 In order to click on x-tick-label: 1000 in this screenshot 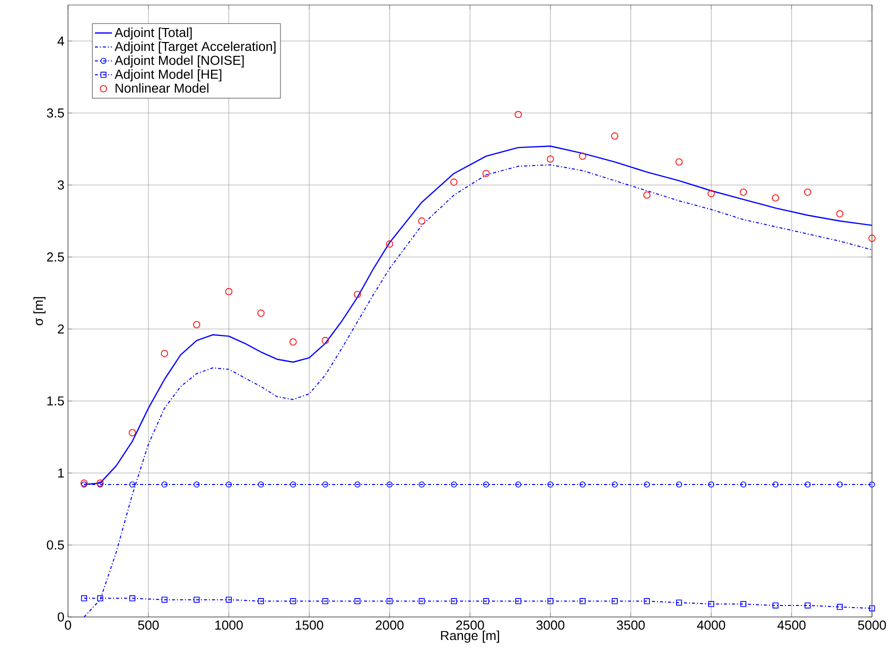, I will do `click(229, 625)`.